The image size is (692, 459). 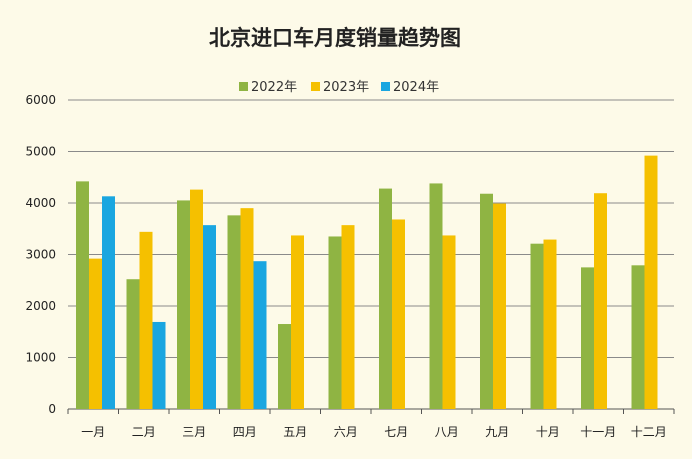 What do you see at coordinates (396, 432) in the screenshot?
I see `x-category-label: 七月` at bounding box center [396, 432].